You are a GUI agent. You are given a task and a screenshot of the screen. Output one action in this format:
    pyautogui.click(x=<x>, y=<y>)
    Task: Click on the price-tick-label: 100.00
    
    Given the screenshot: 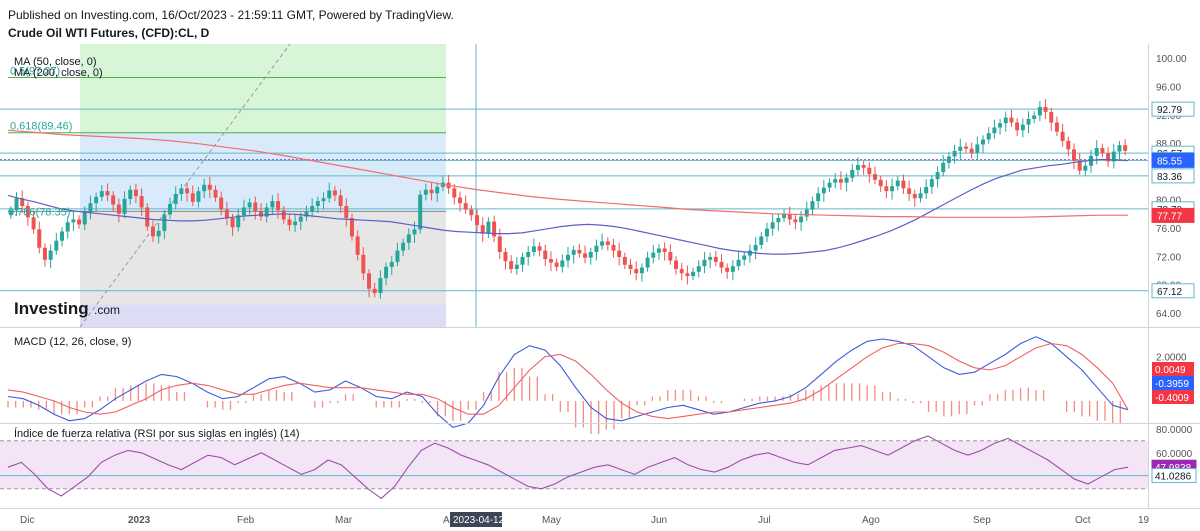 What is the action you would take?
    pyautogui.click(x=1171, y=59)
    